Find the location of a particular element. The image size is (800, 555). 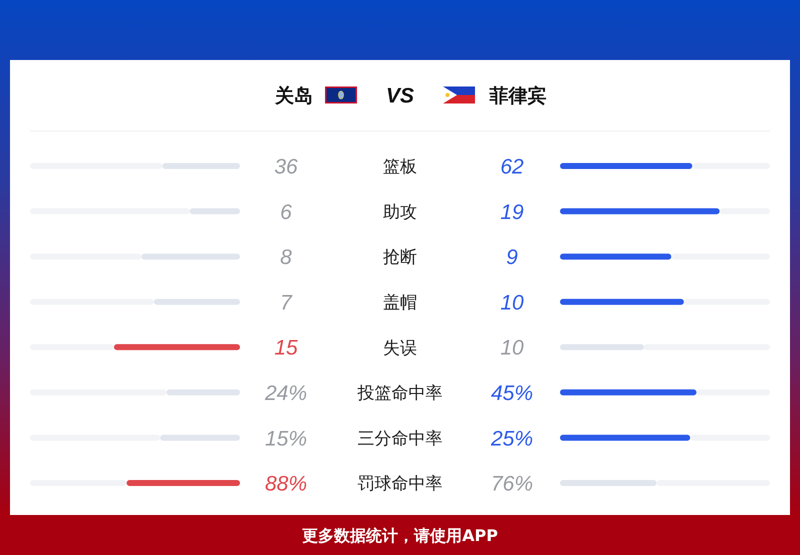

text: 25% is located at coordinates (512, 438).